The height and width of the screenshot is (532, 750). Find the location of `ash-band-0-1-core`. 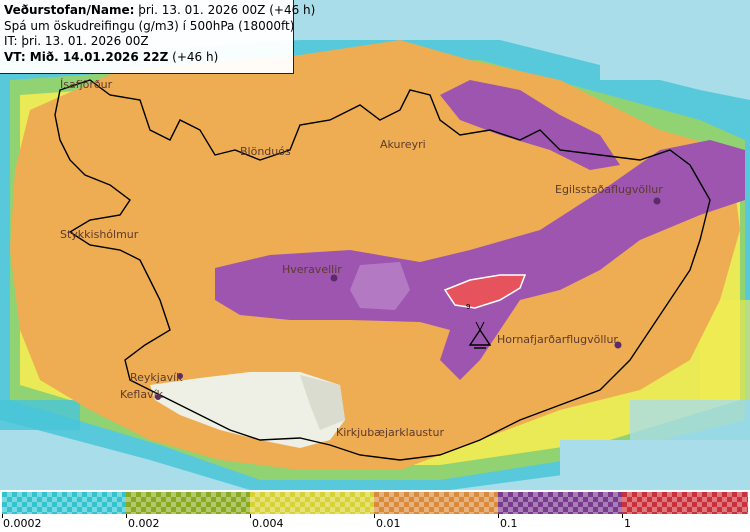

ash-band-0-1-core is located at coordinates (380, 286).